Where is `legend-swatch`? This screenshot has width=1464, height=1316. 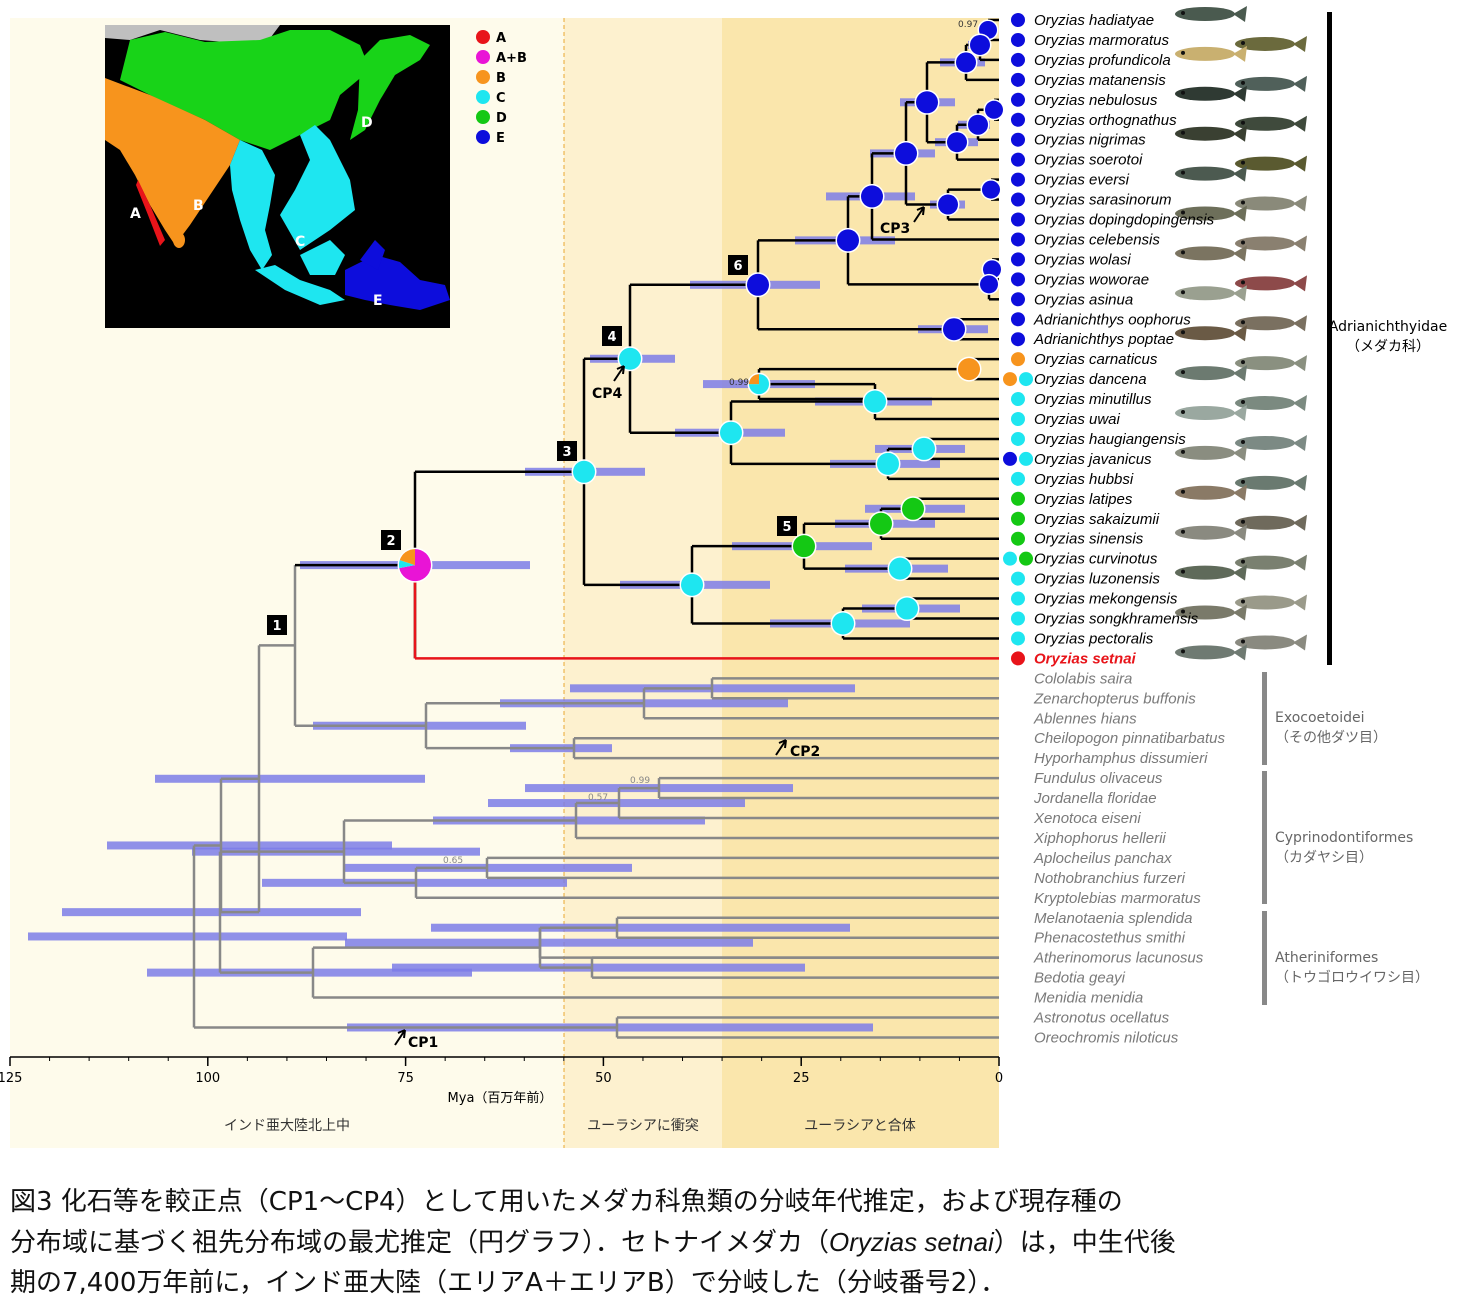 legend-swatch is located at coordinates (483, 97).